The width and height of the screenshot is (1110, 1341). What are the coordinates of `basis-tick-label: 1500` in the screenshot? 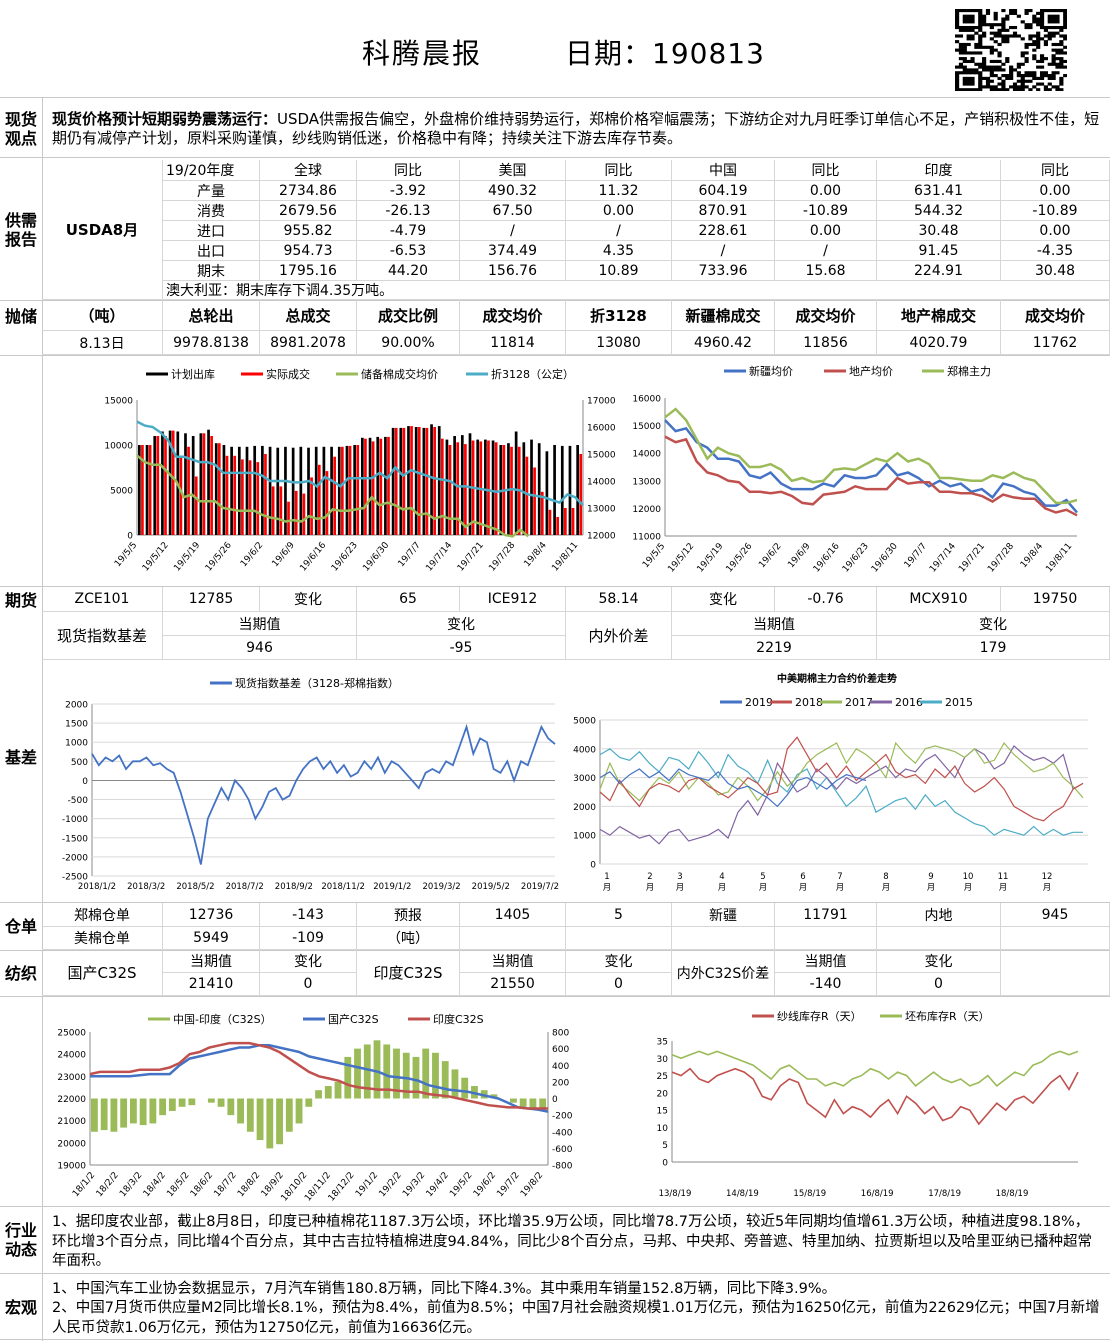 It's located at (76, 725).